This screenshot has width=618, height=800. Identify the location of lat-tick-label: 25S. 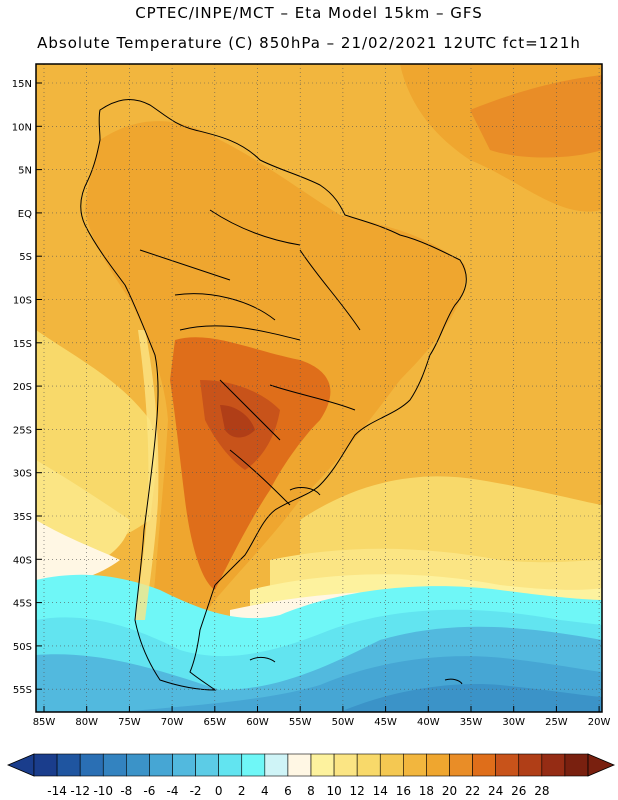
(22, 430).